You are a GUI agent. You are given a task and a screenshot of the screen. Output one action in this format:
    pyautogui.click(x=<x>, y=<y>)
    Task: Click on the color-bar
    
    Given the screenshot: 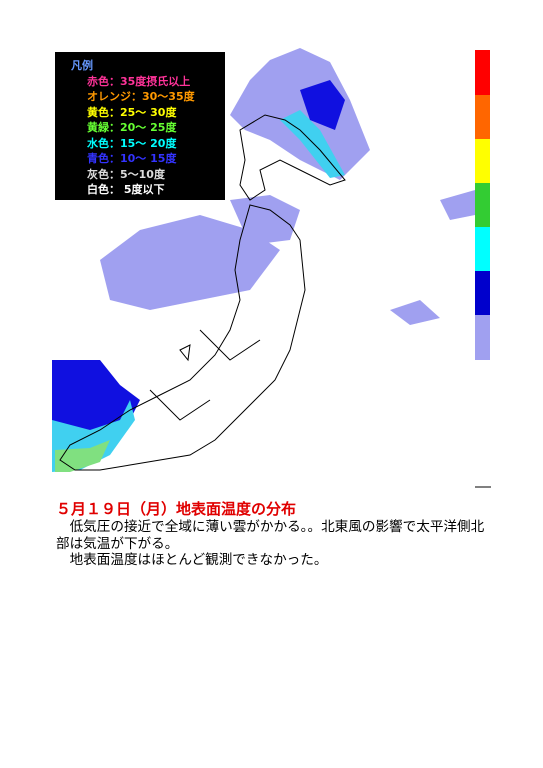 What is the action you would take?
    pyautogui.click(x=483, y=269)
    